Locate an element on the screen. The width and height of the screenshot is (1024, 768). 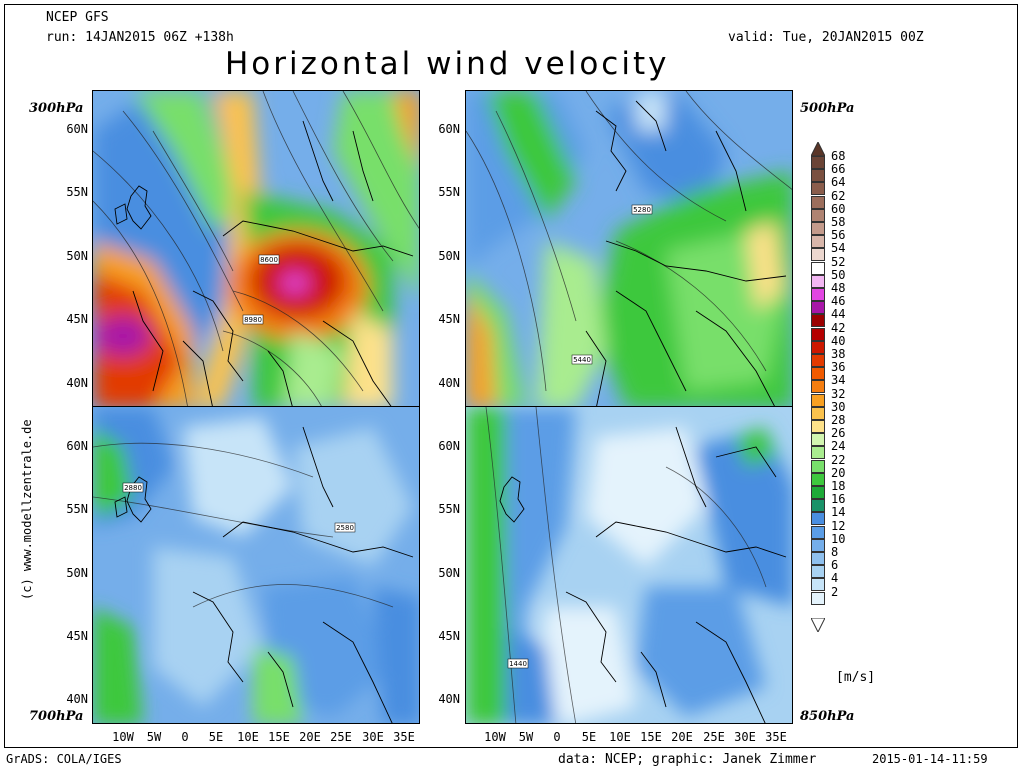
lon-label: 35E is located at coordinates (404, 737).